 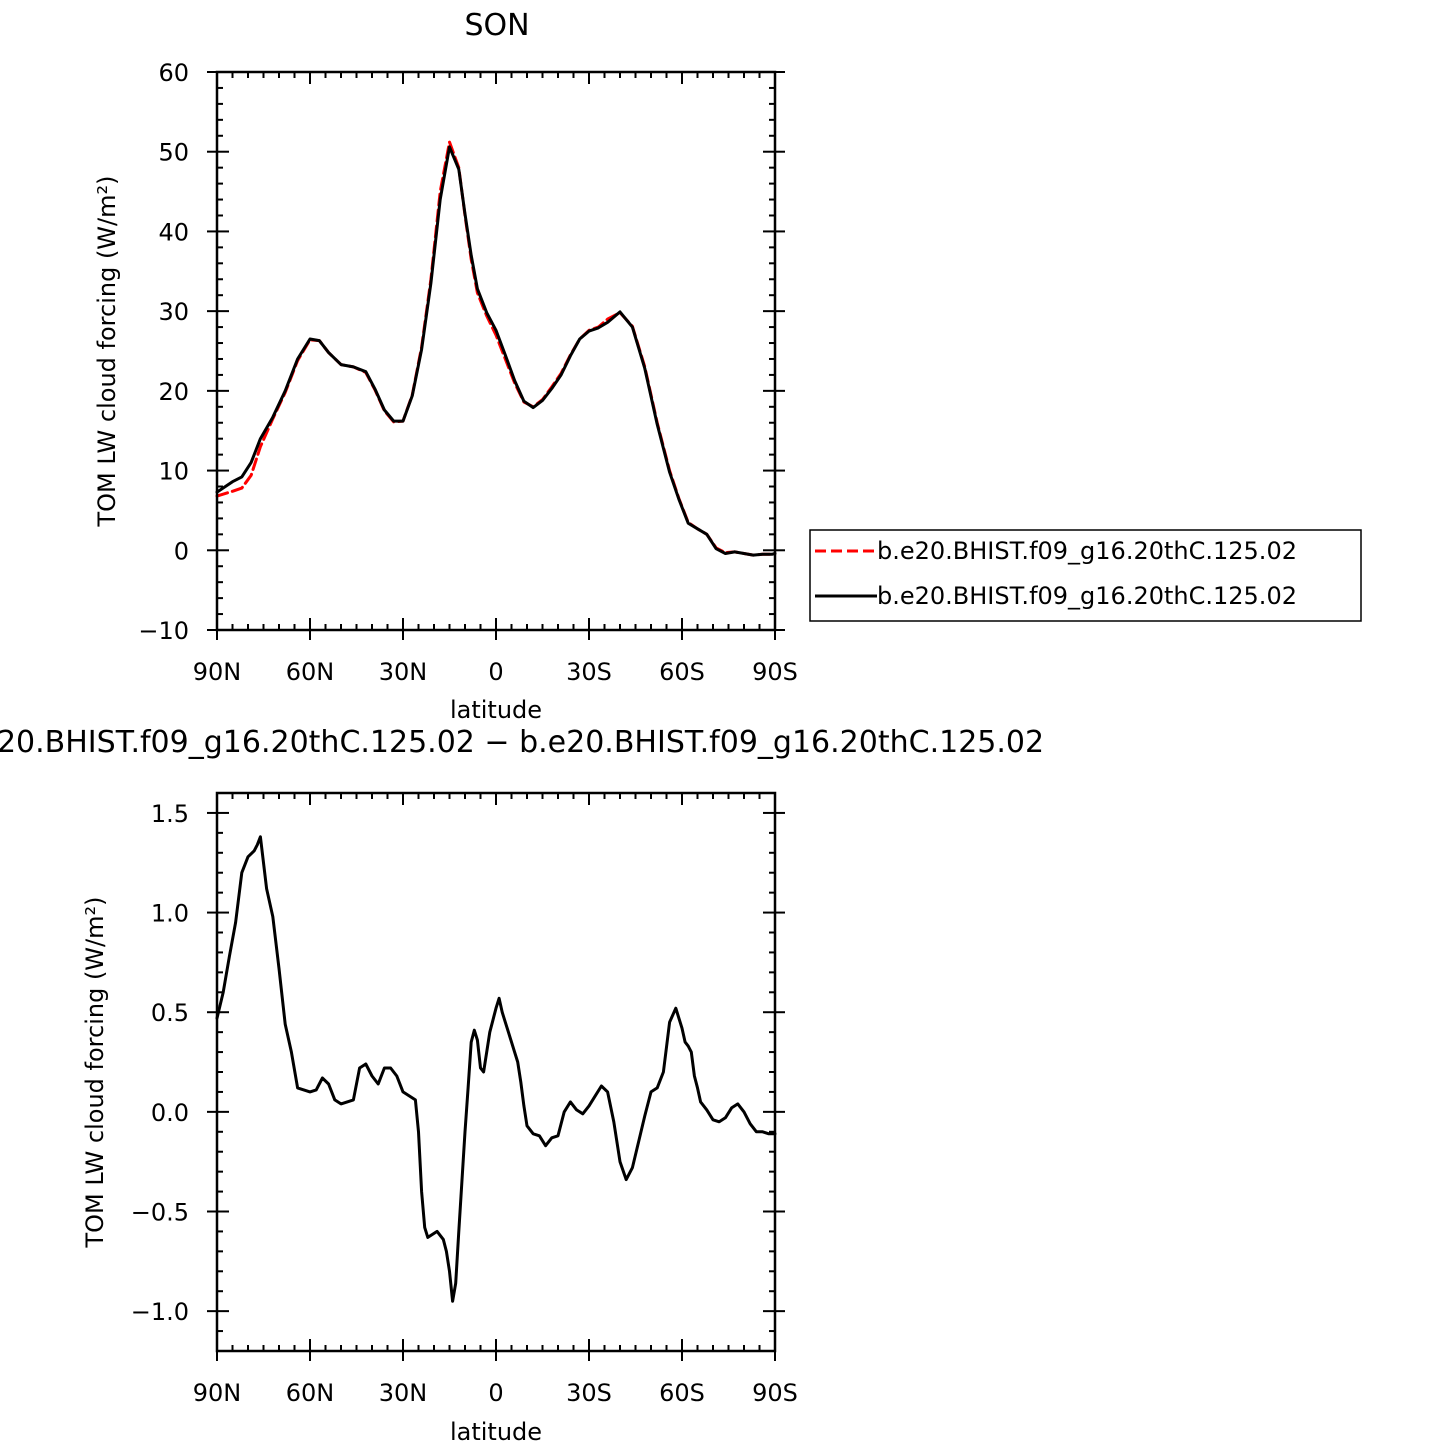 What do you see at coordinates (173, 153) in the screenshot?
I see `top-ytick-label: 50` at bounding box center [173, 153].